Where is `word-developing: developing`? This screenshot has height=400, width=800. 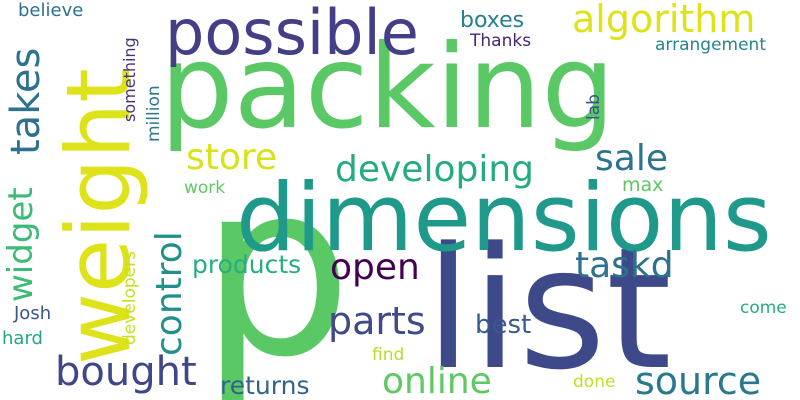 word-developing: developing is located at coordinates (435, 169).